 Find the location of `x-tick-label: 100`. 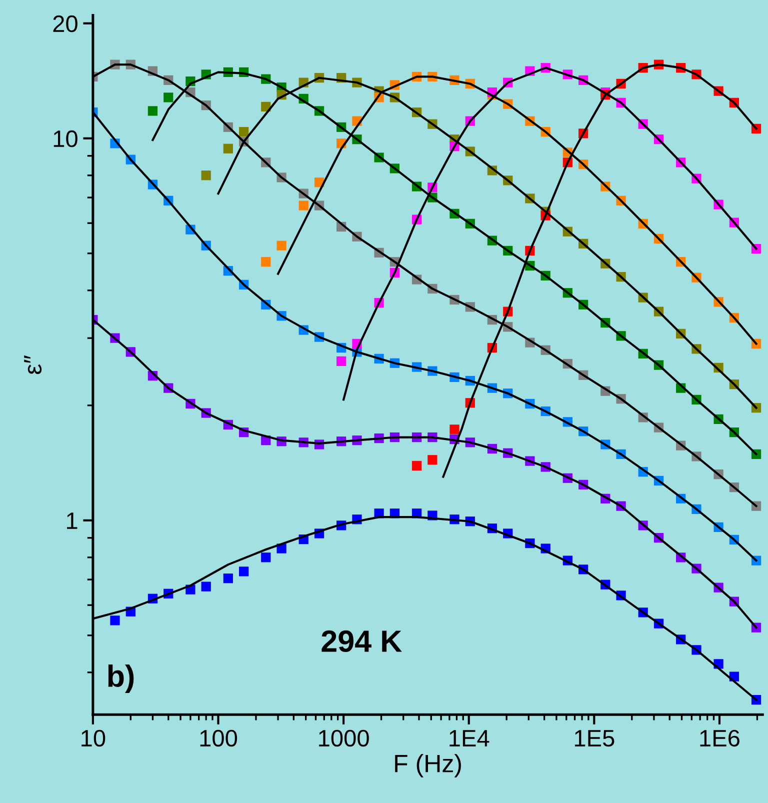

x-tick-label: 100 is located at coordinates (219, 738).